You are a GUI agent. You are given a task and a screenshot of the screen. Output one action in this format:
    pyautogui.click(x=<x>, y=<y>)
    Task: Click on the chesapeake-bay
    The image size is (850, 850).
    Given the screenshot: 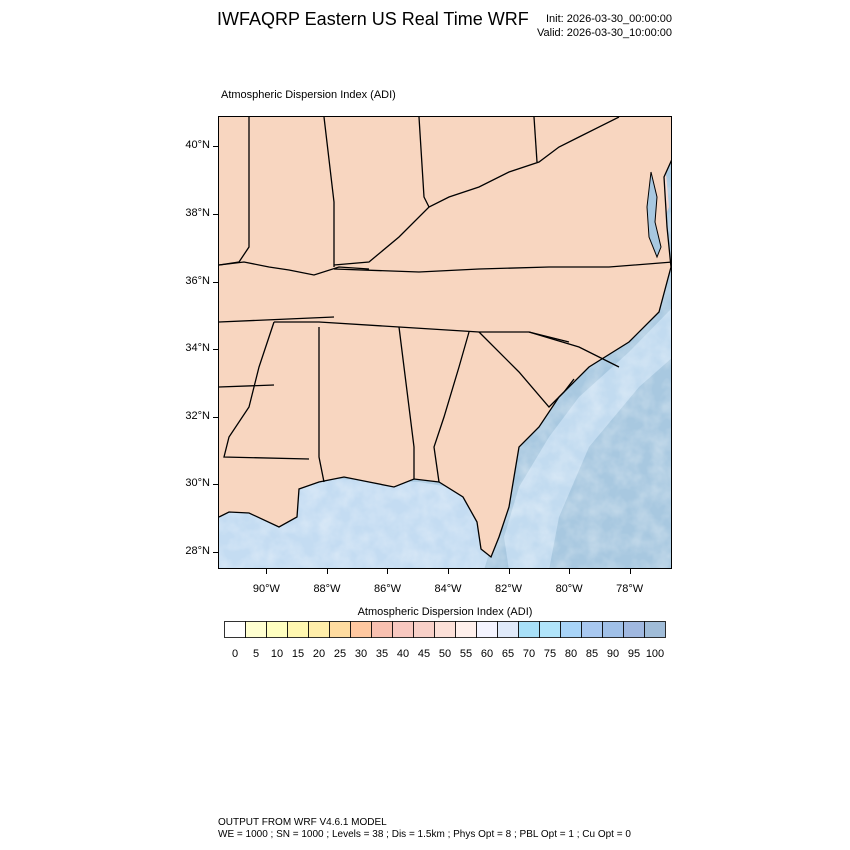 What is the action you would take?
    pyautogui.click(x=654, y=215)
    